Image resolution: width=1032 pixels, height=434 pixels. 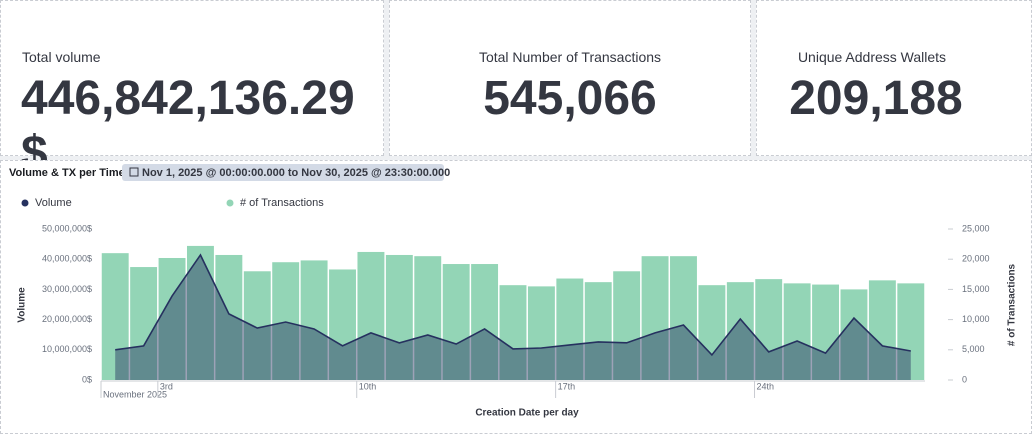 I want to click on date-chip, so click(x=283, y=172).